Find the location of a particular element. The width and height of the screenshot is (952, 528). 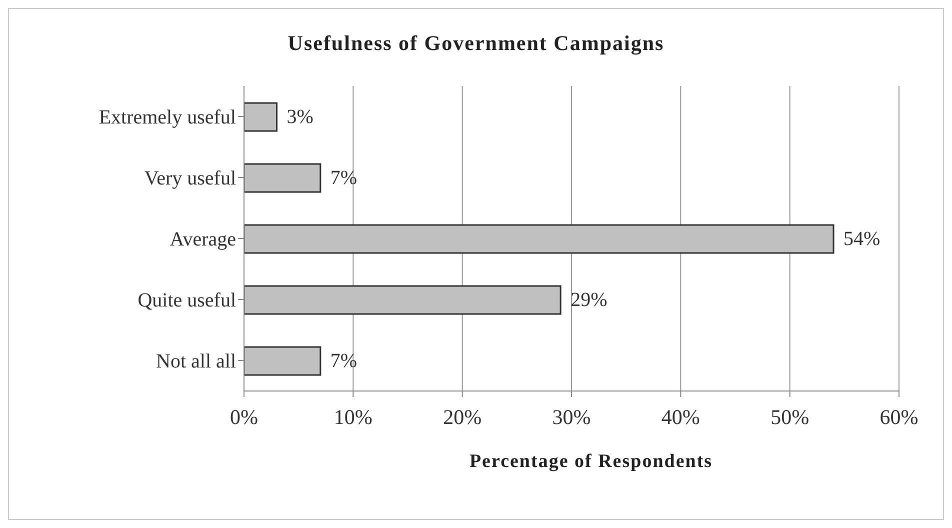

y-tick-label: Very useful is located at coordinates (190, 179).